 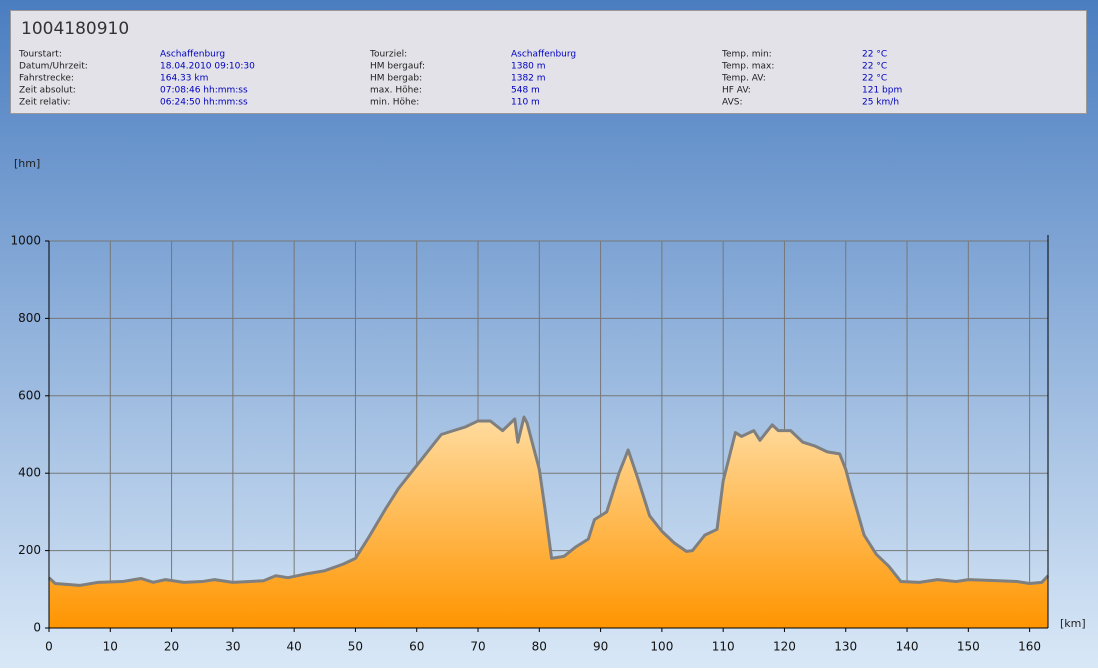 I want to click on field-label: max. Höhe:, so click(x=396, y=91).